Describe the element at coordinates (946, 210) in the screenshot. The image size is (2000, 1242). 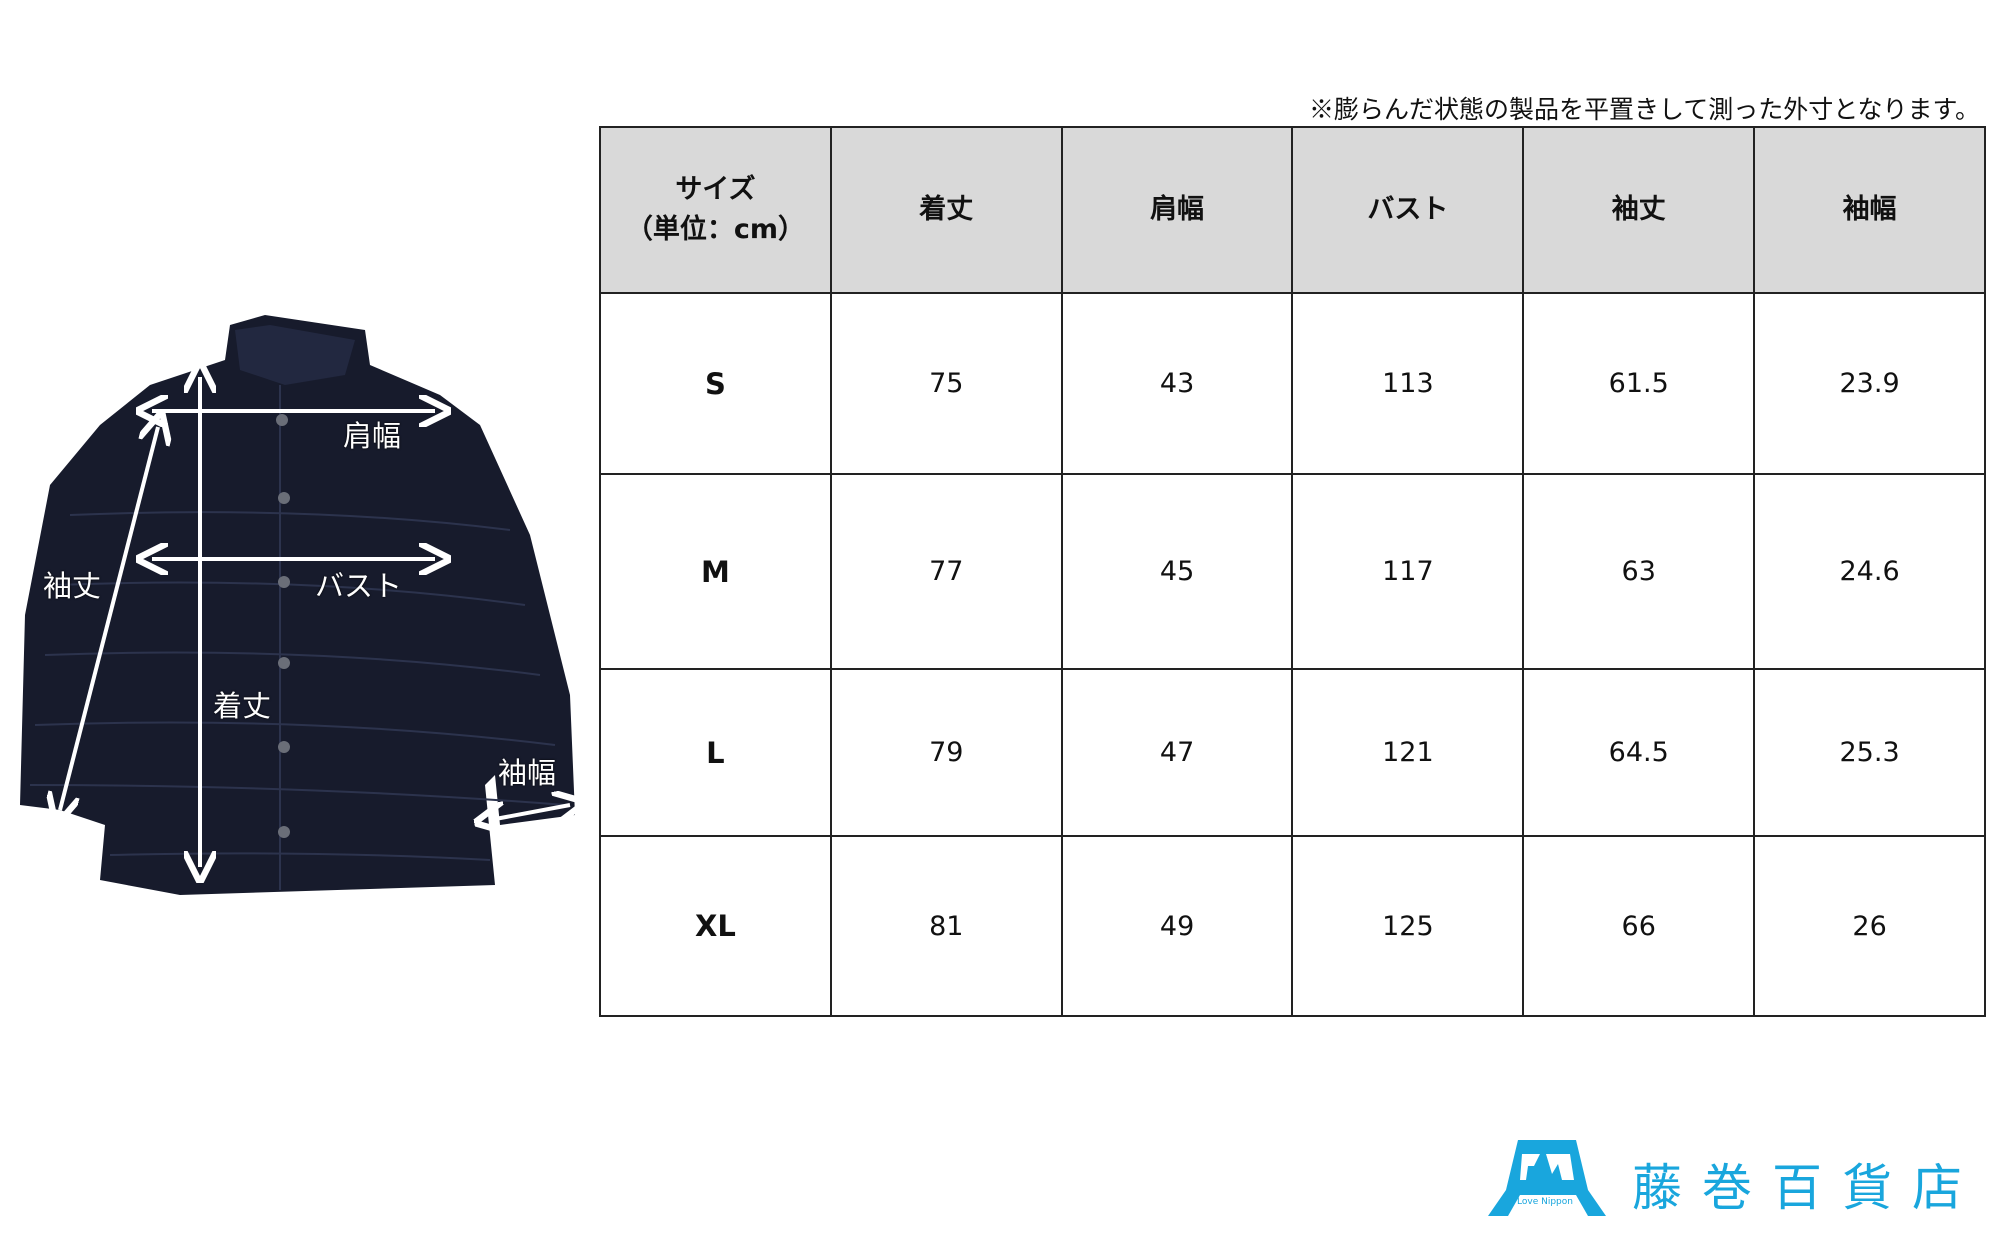
I see `header-length: 着丈` at that location.